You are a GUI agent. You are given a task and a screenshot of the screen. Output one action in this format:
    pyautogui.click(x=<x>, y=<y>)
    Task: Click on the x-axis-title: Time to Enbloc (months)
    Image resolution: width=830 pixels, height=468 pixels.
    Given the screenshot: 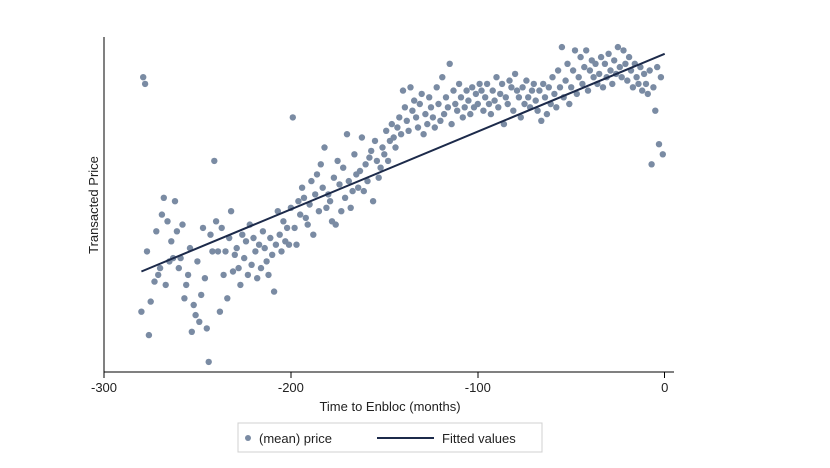 What is the action you would take?
    pyautogui.click(x=389, y=406)
    